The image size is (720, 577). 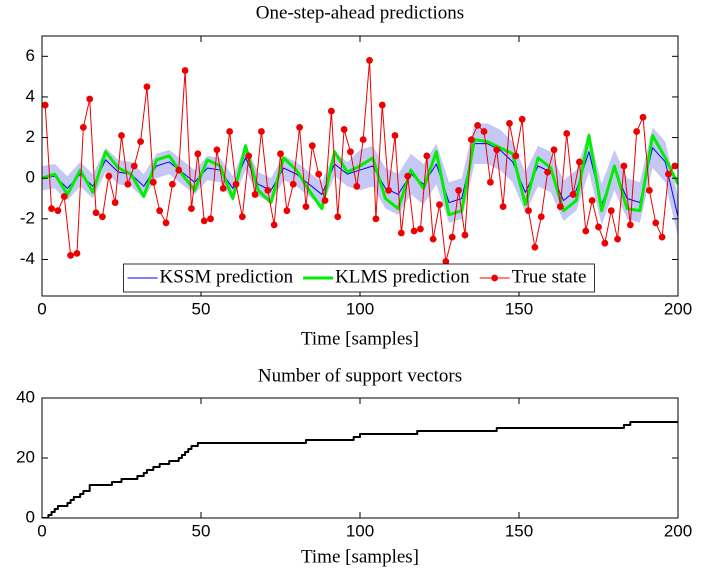 What do you see at coordinates (519, 530) in the screenshot?
I see `x-tick-label: 150` at bounding box center [519, 530].